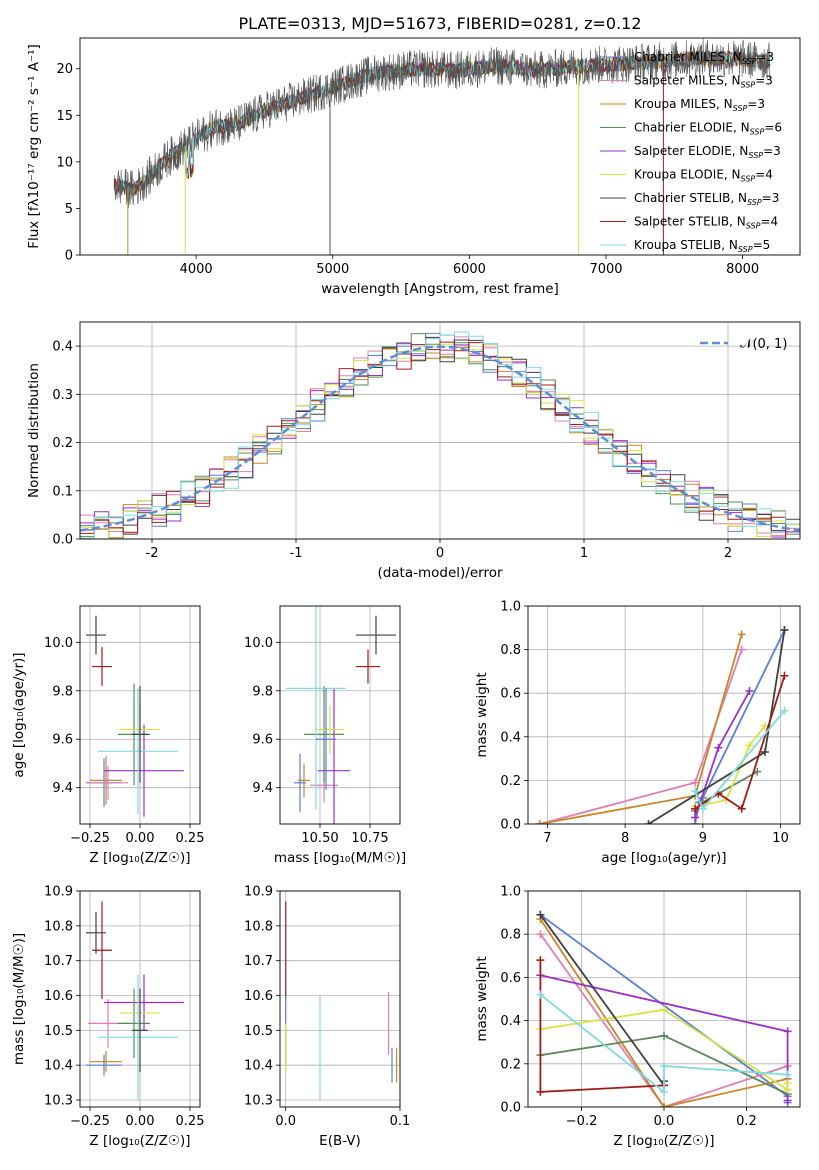  Describe the element at coordinates (400, 1121) in the screenshot. I see `x-tick-label: 0.1` at that location.